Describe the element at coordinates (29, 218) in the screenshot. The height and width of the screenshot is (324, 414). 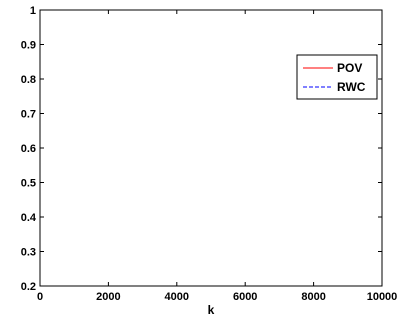
I see `y-tick-label: 0.4` at that location.